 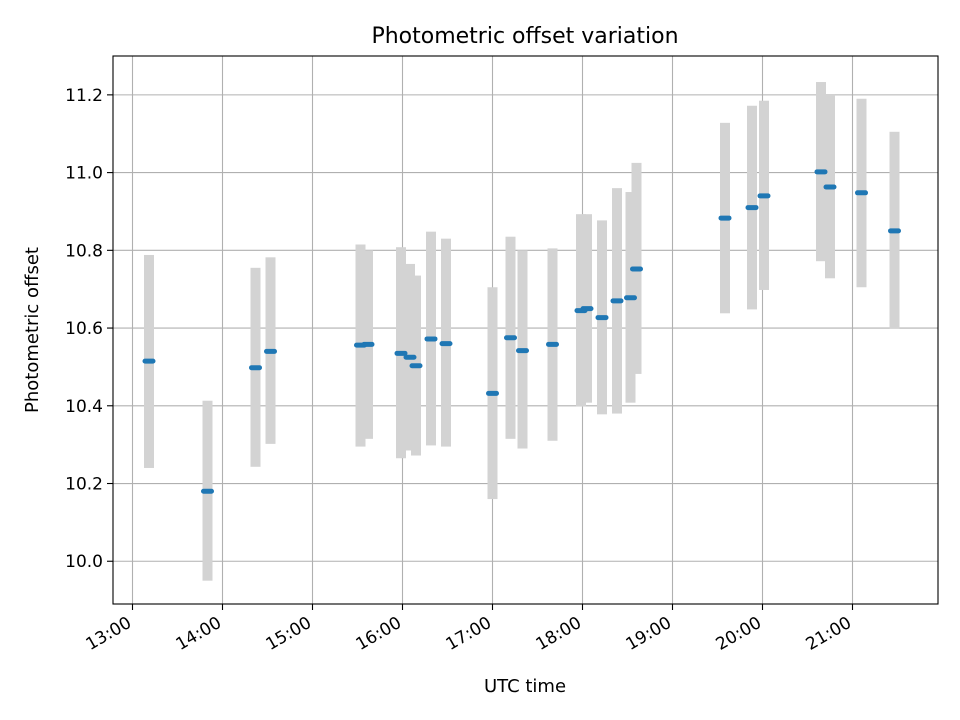 I want to click on x-tick-label: 19:00, so click(x=649, y=634).